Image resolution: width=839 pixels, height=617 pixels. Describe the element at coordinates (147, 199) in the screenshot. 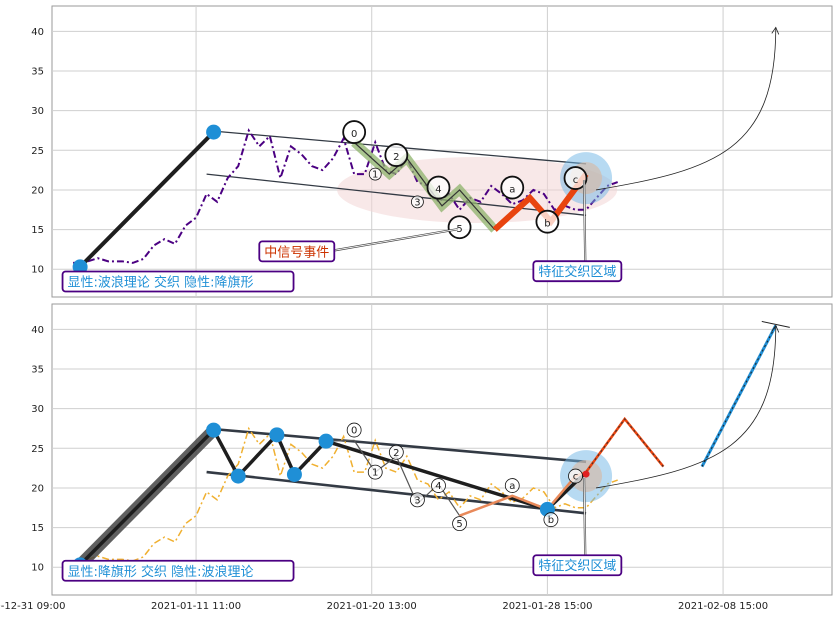

I see `trend-line` at that location.